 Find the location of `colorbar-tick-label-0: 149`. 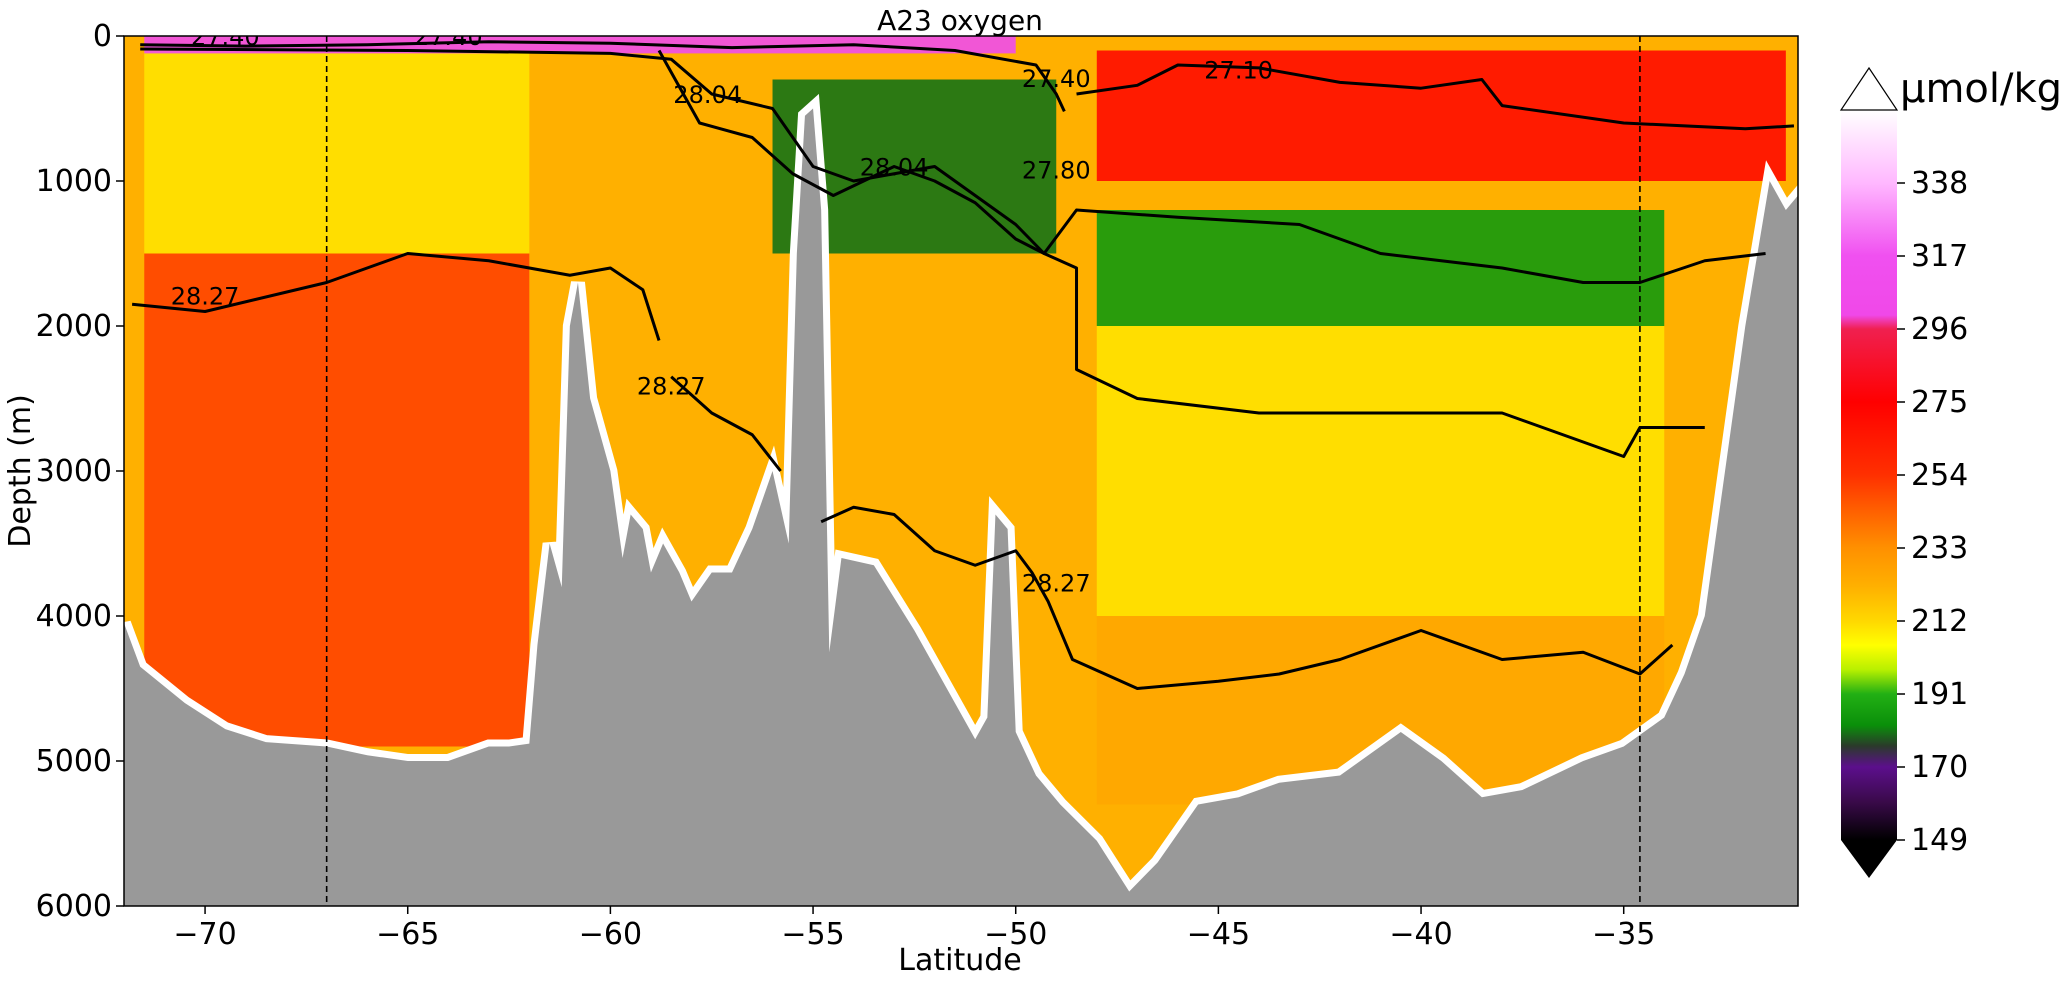

colorbar-tick-label-0: 149 is located at coordinates (1939, 840).